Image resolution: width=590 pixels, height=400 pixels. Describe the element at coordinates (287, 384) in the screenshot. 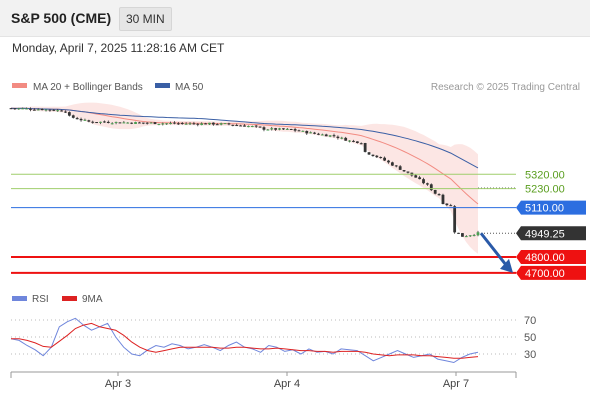

I see `x-tick-label: Apr 4` at that location.